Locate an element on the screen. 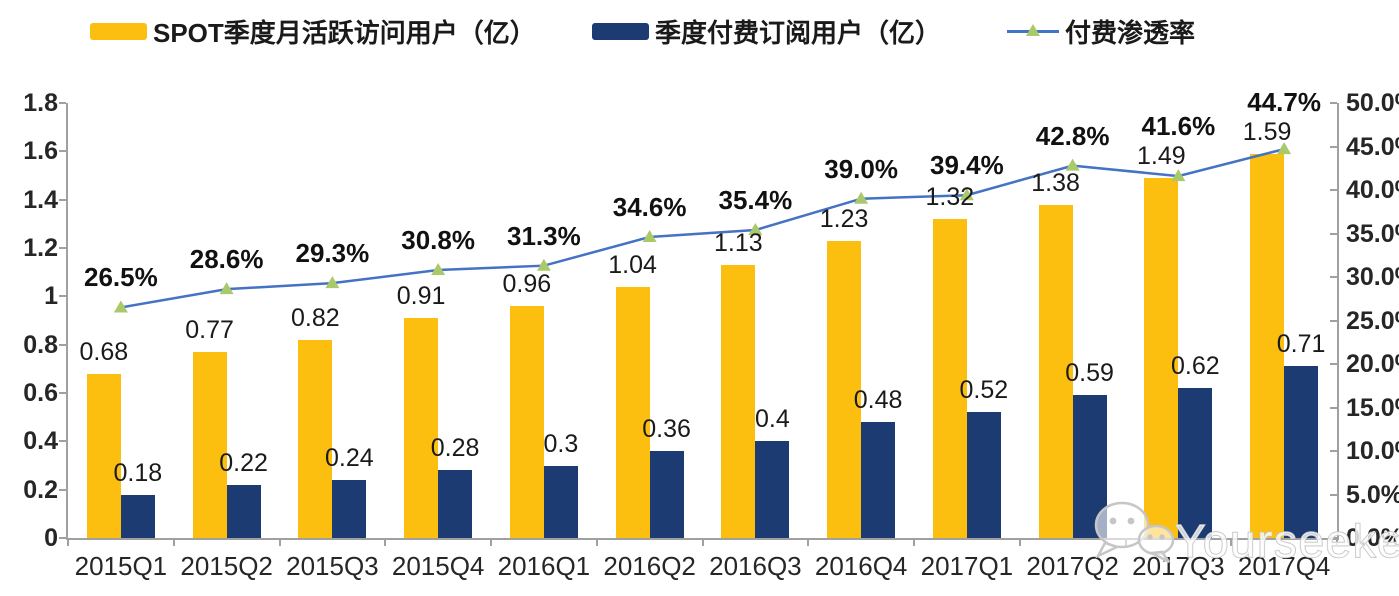  subscribers-value-label: 0.62 is located at coordinates (1195, 366).